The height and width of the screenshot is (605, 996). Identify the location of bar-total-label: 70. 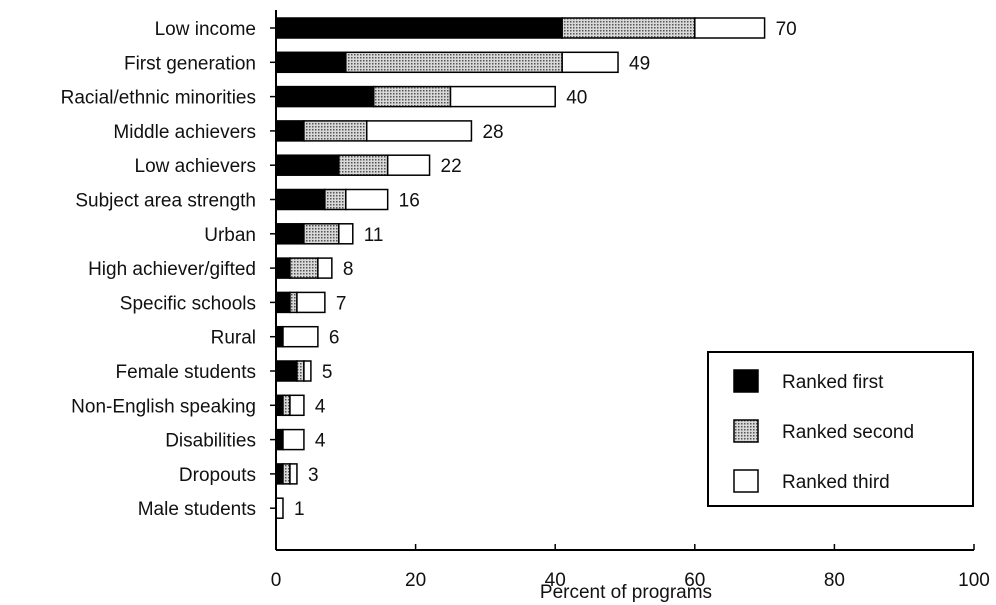
(786, 29).